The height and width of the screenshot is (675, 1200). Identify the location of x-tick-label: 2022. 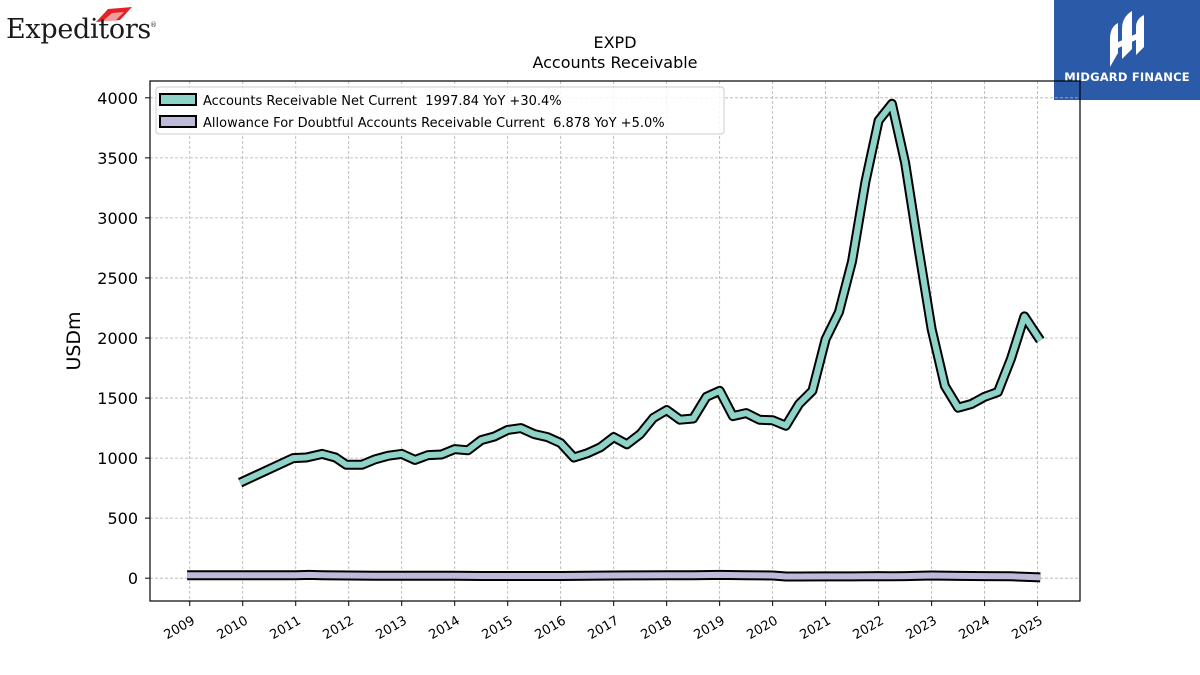
(868, 628).